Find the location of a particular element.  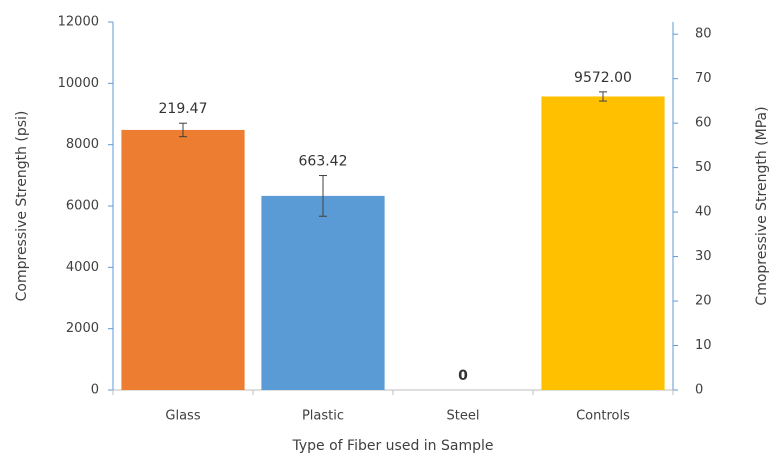

y2-axis-title: Cmopressive Strength (MPa) is located at coordinates (762, 205).